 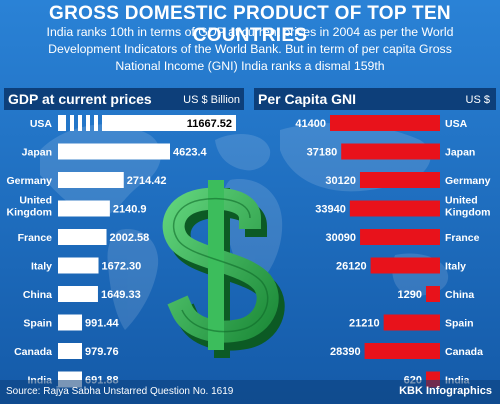 I want to click on gdp-category-label: Kingdom, so click(x=30, y=213).